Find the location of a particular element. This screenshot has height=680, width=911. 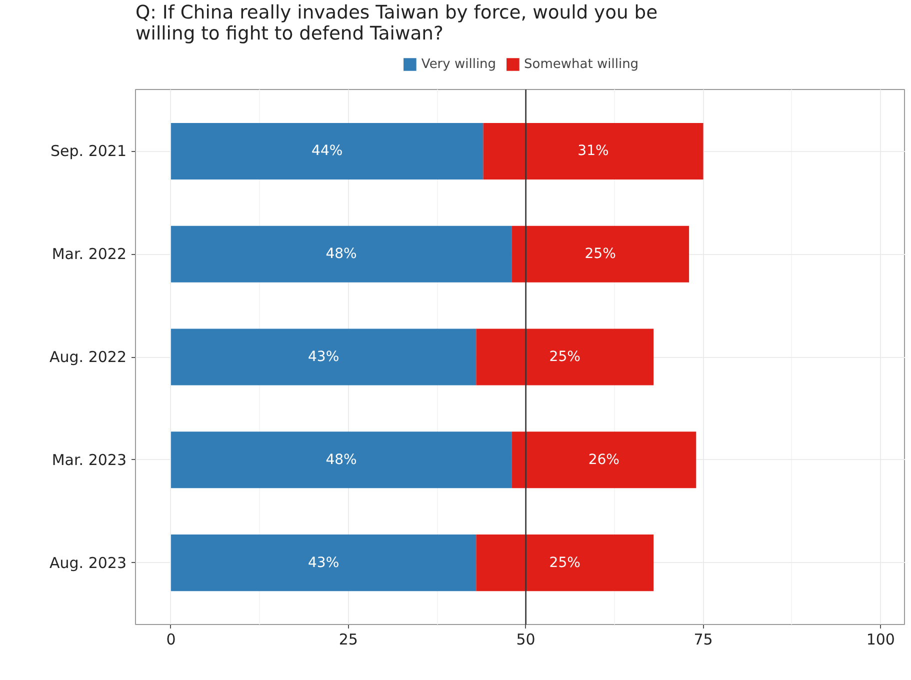

data-label: 26% is located at coordinates (604, 460).